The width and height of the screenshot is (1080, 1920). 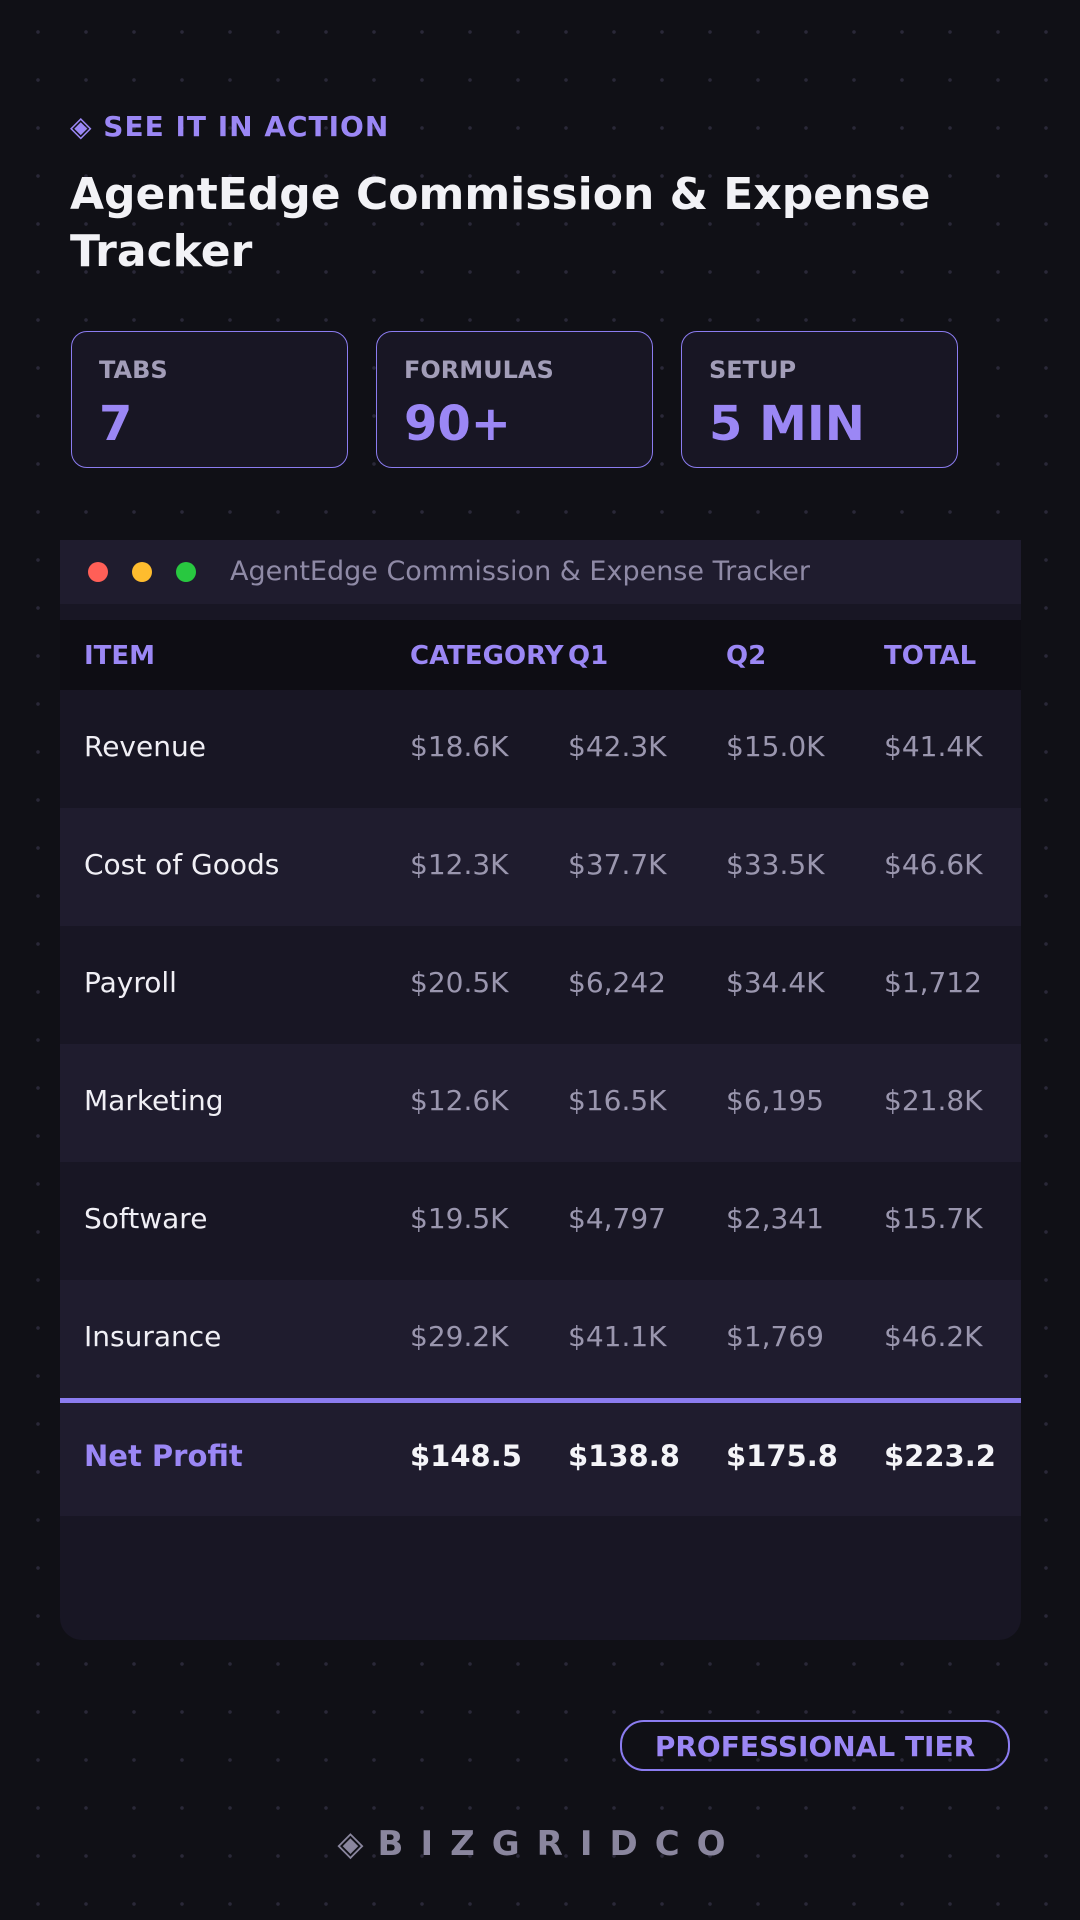 What do you see at coordinates (540, 1459) in the screenshot?
I see `total-row: Net Profit $148.5 $138.8 $175.8 $223.2` at bounding box center [540, 1459].